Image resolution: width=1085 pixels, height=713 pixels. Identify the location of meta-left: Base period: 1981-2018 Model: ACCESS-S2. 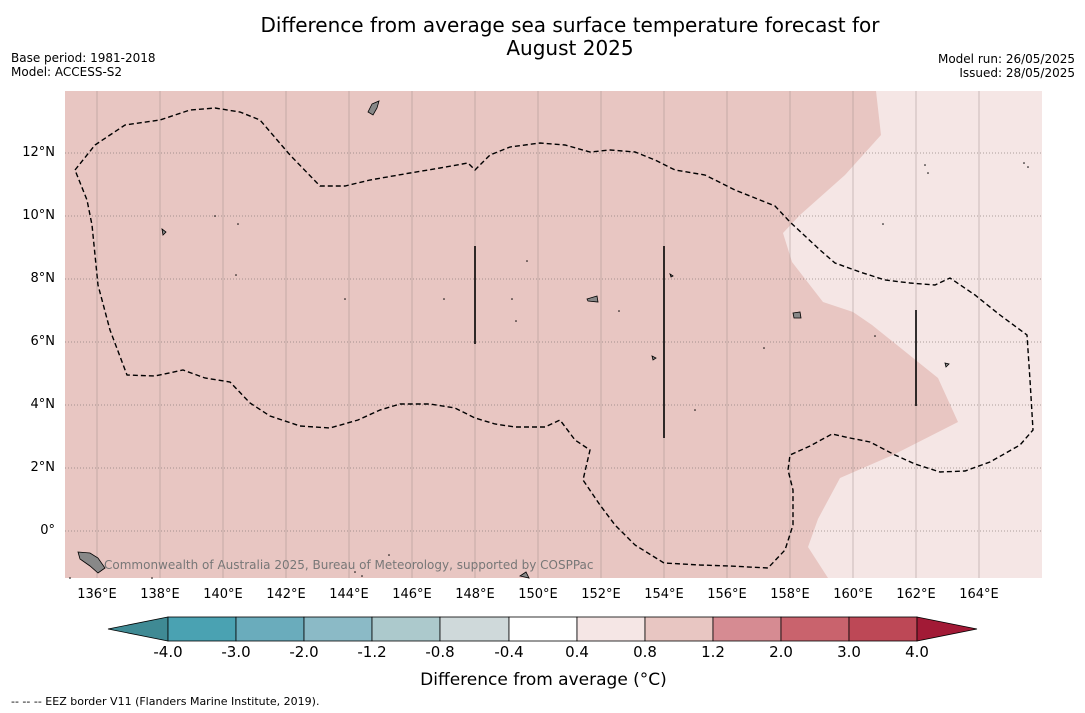
(83, 65).